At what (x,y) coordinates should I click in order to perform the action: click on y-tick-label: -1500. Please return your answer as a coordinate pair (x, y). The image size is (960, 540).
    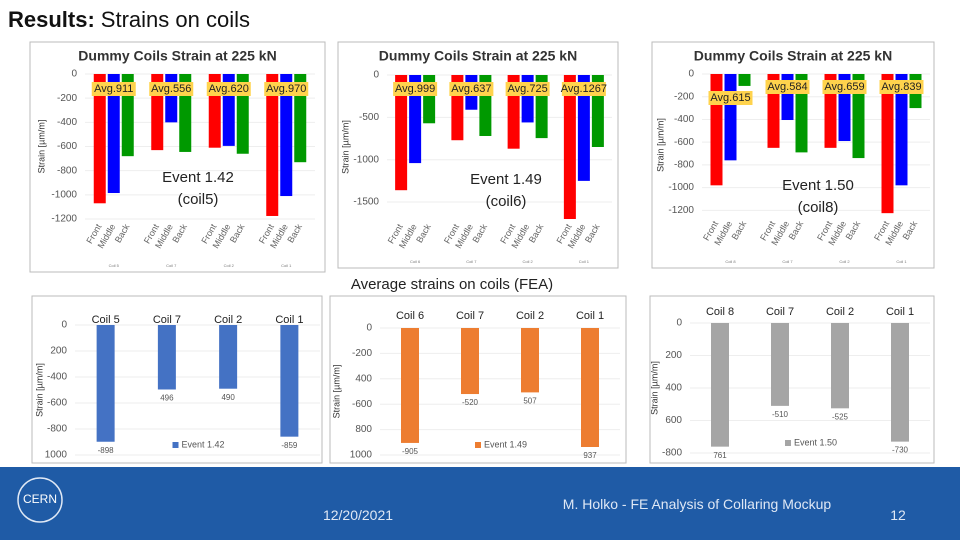
    Looking at the image, I should click on (366, 202).